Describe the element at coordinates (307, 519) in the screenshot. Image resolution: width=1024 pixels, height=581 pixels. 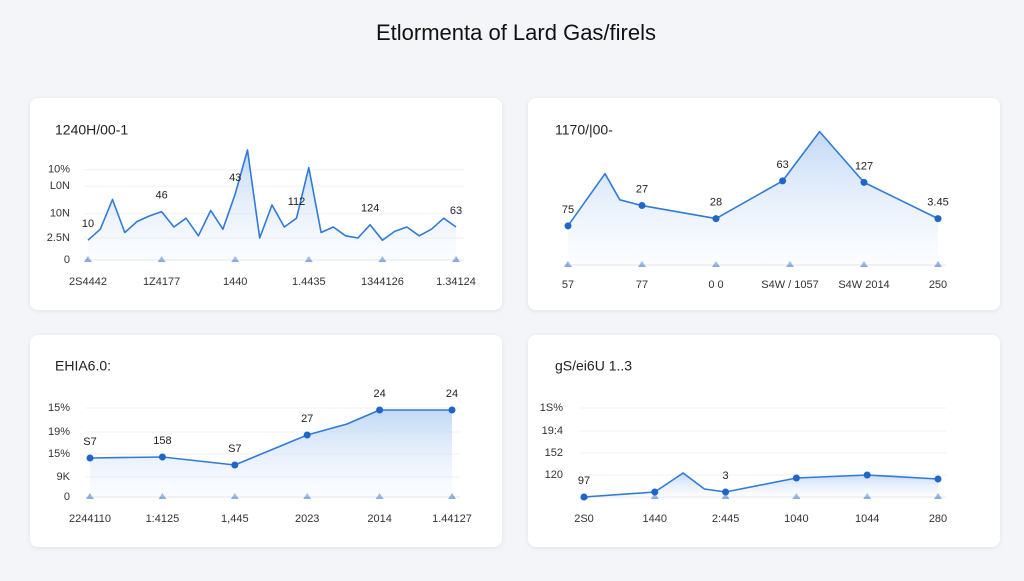
I see `x-tick-label: 2023` at that location.